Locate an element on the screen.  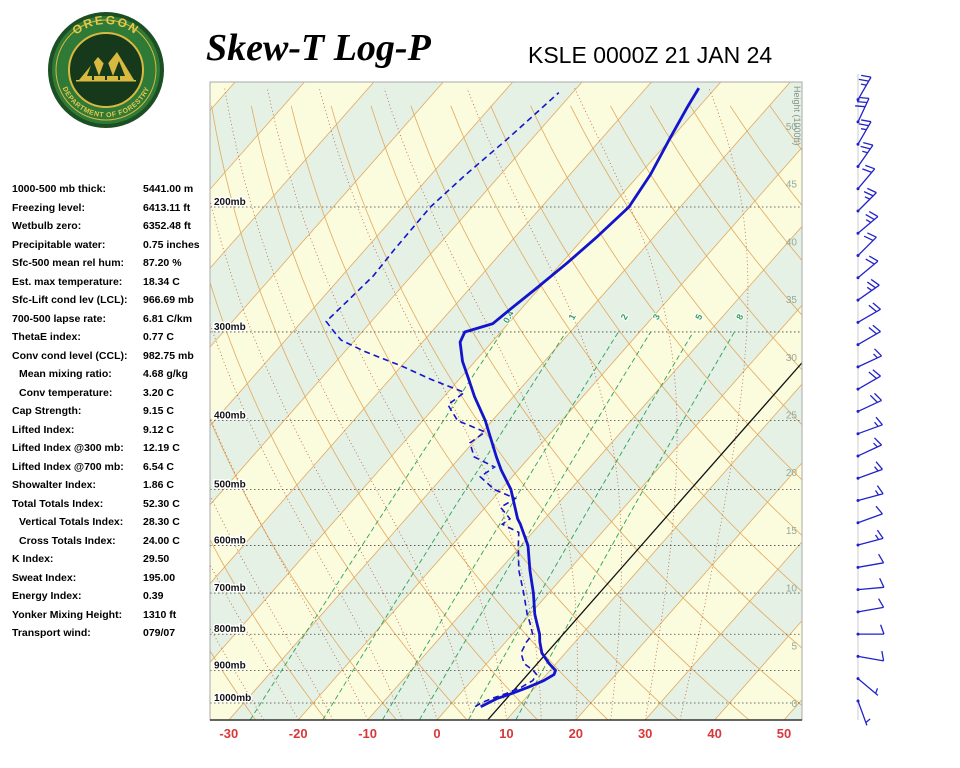
index-value: 29.50 is located at coordinates (156, 559).